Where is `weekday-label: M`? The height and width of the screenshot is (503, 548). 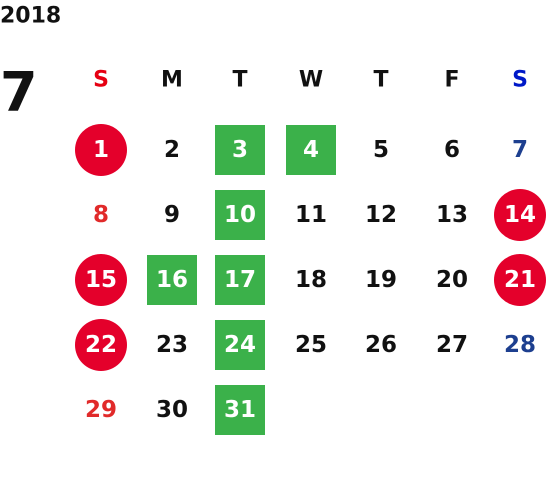
weekday-label: M is located at coordinates (172, 80).